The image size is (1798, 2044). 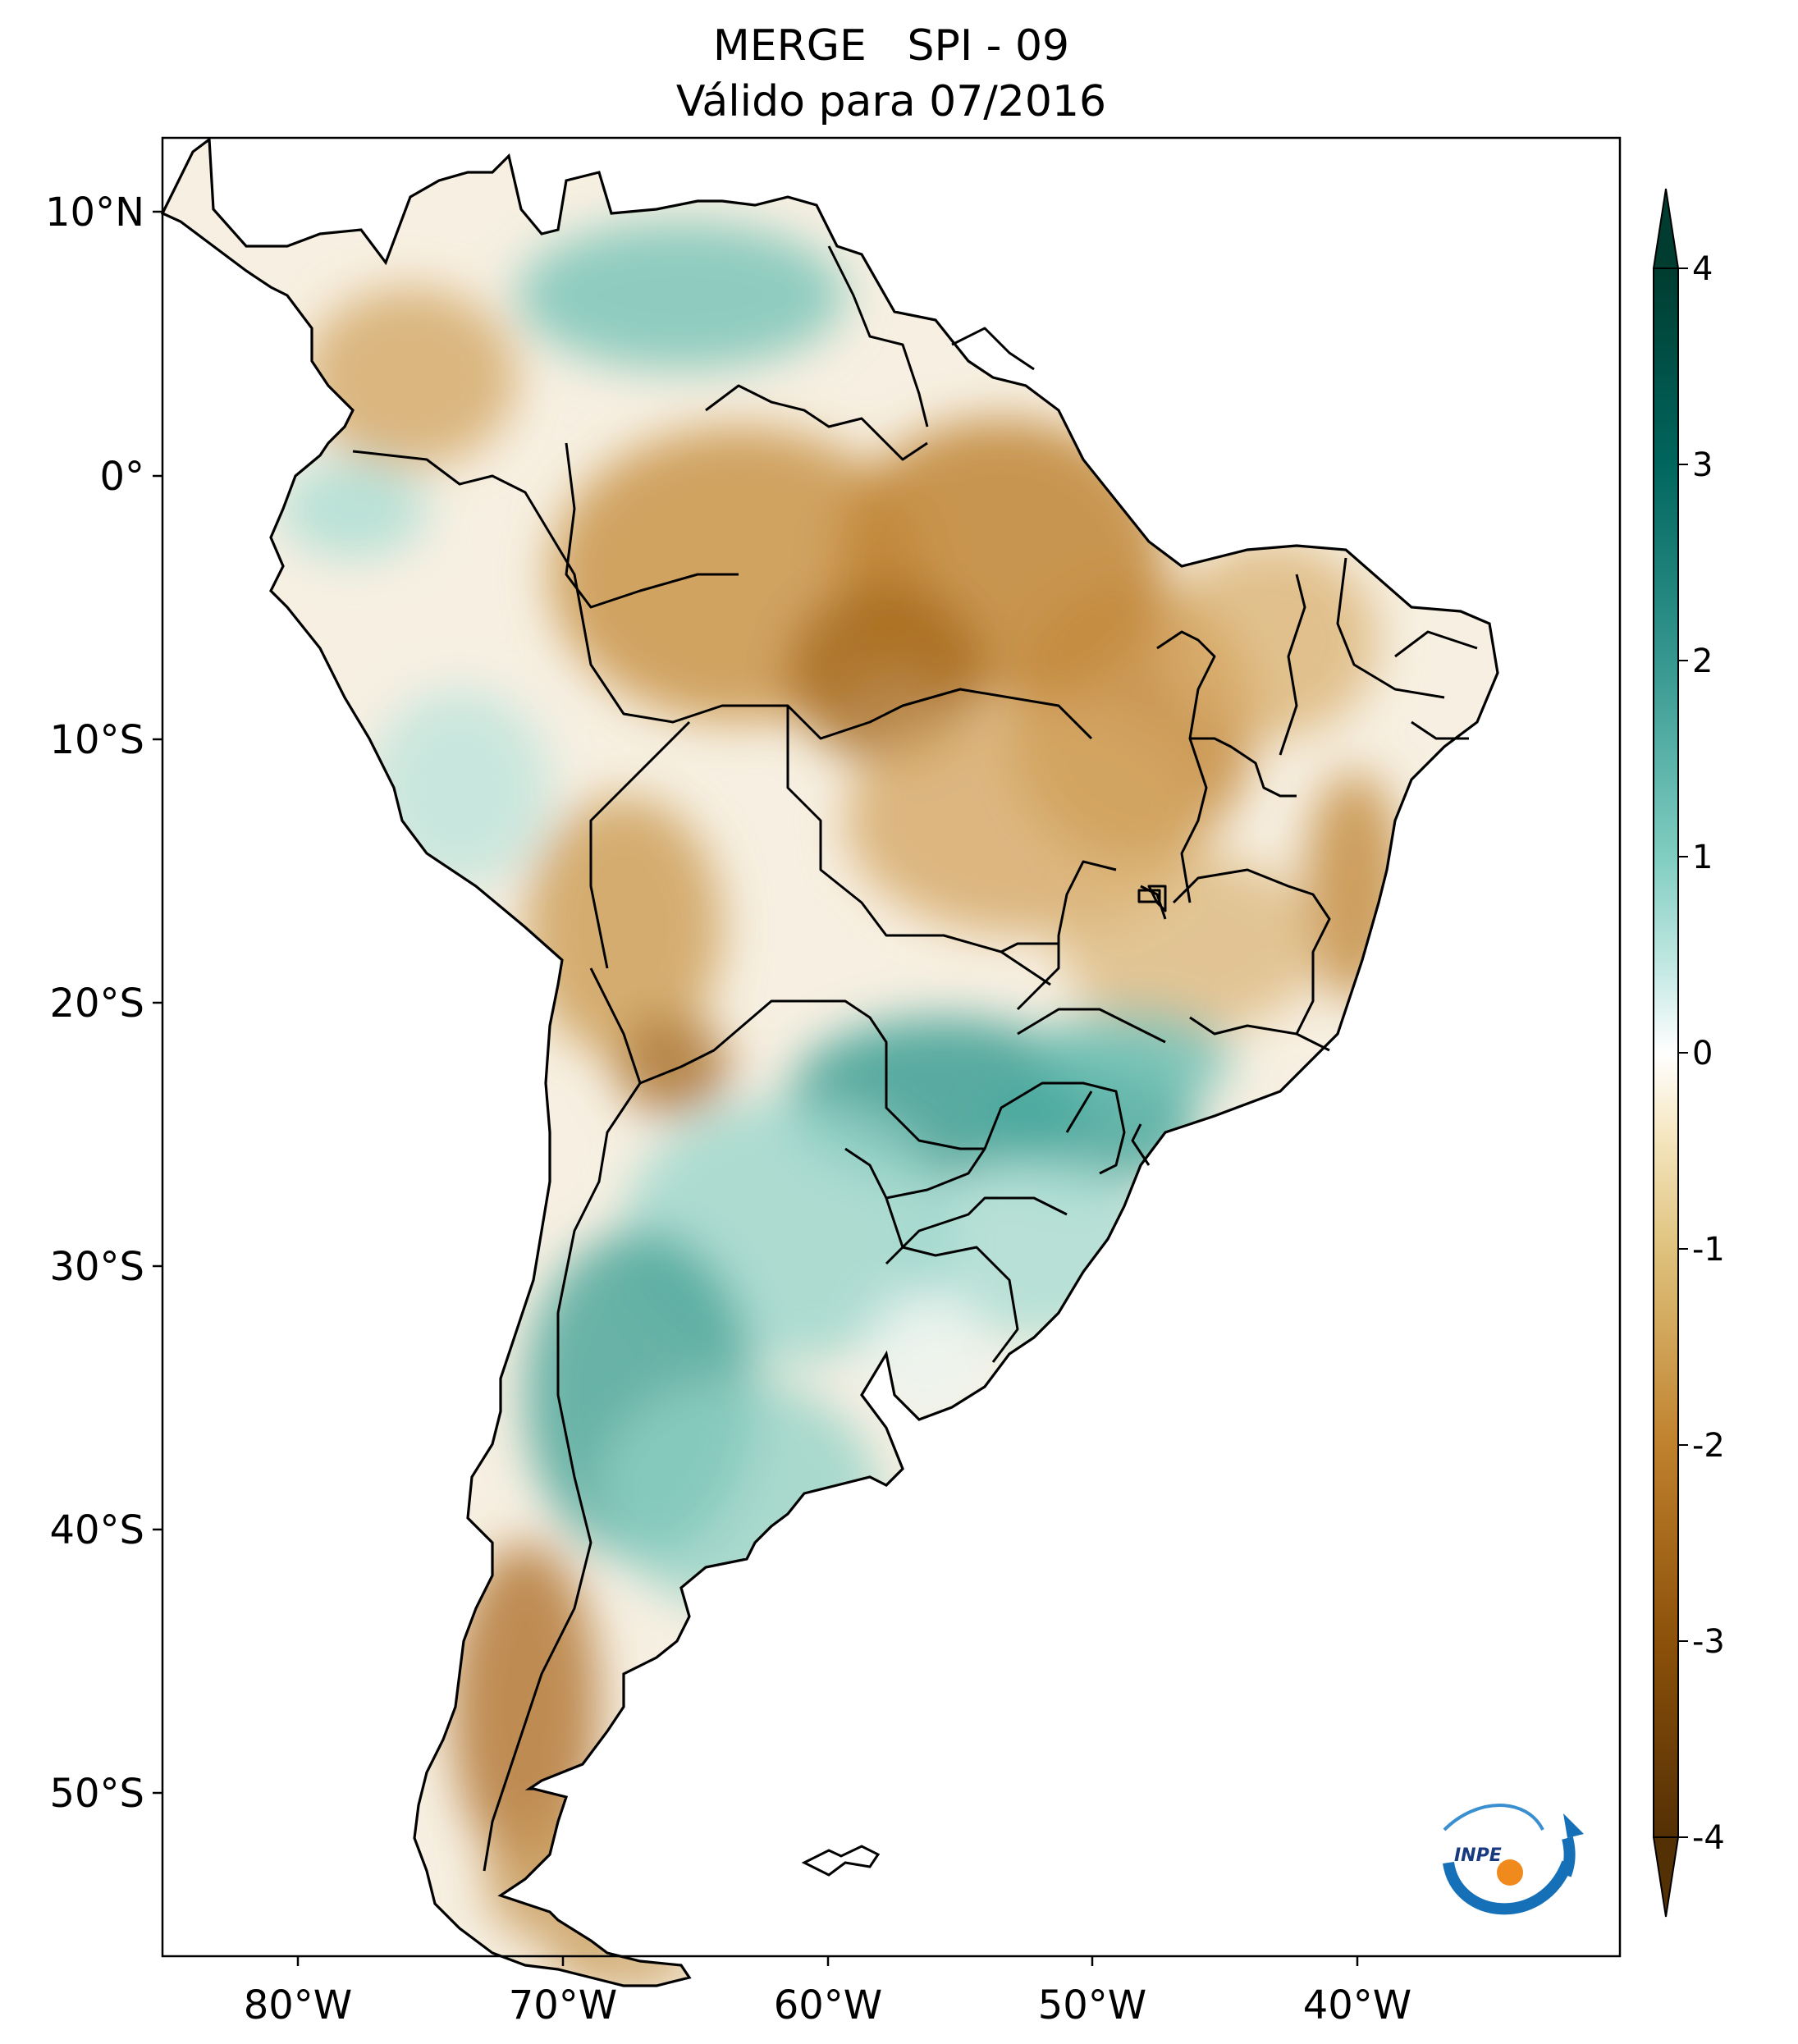 What do you see at coordinates (1357, 2005) in the screenshot?
I see `lon-tick-40w: 40°W` at bounding box center [1357, 2005].